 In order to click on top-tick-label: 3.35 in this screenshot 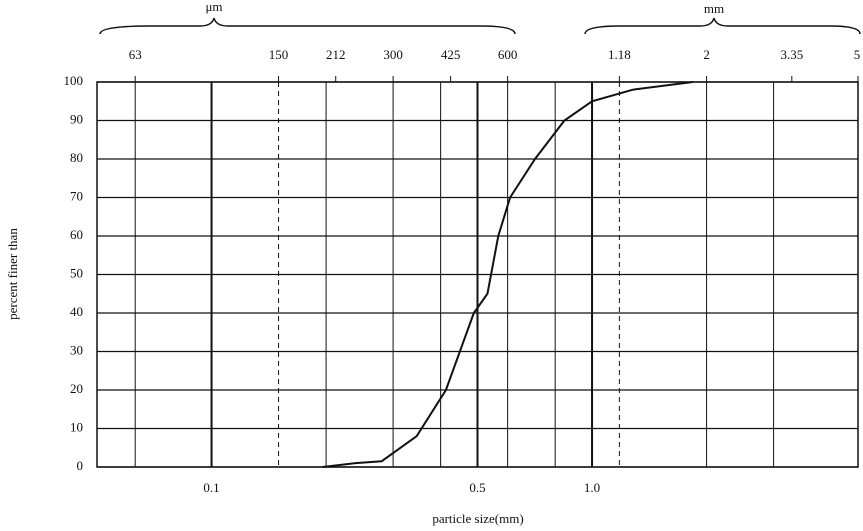, I will do `click(791, 54)`.